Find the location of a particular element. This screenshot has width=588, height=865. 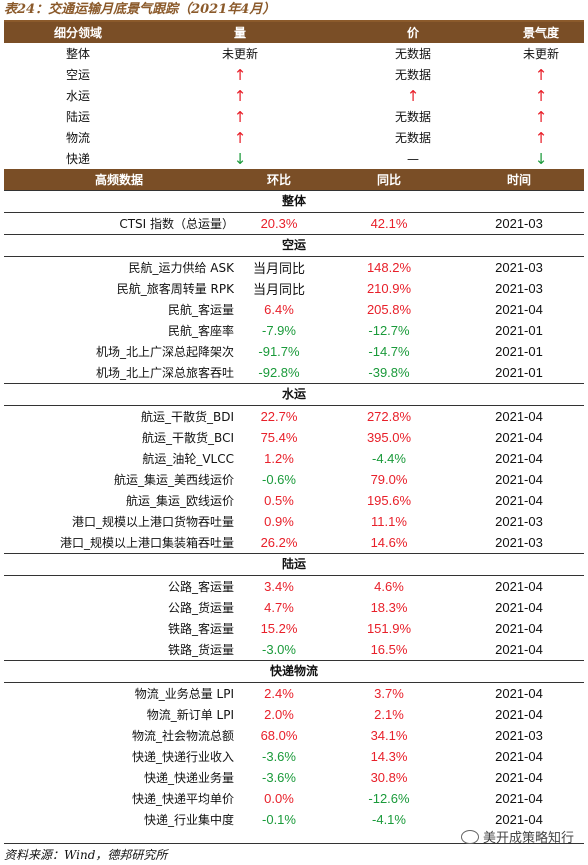

mom-value: 4.7% is located at coordinates (279, 607).